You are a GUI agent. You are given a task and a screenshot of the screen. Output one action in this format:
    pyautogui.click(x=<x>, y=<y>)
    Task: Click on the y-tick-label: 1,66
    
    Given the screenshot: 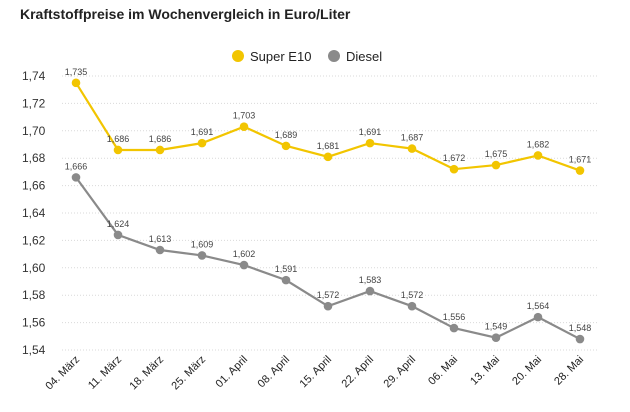 What is the action you would take?
    pyautogui.click(x=34, y=186)
    